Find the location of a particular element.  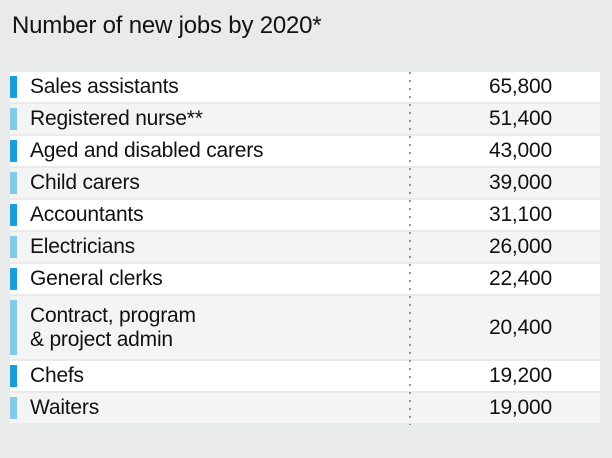

table-row: Accountants 31,100 is located at coordinates (305, 215).